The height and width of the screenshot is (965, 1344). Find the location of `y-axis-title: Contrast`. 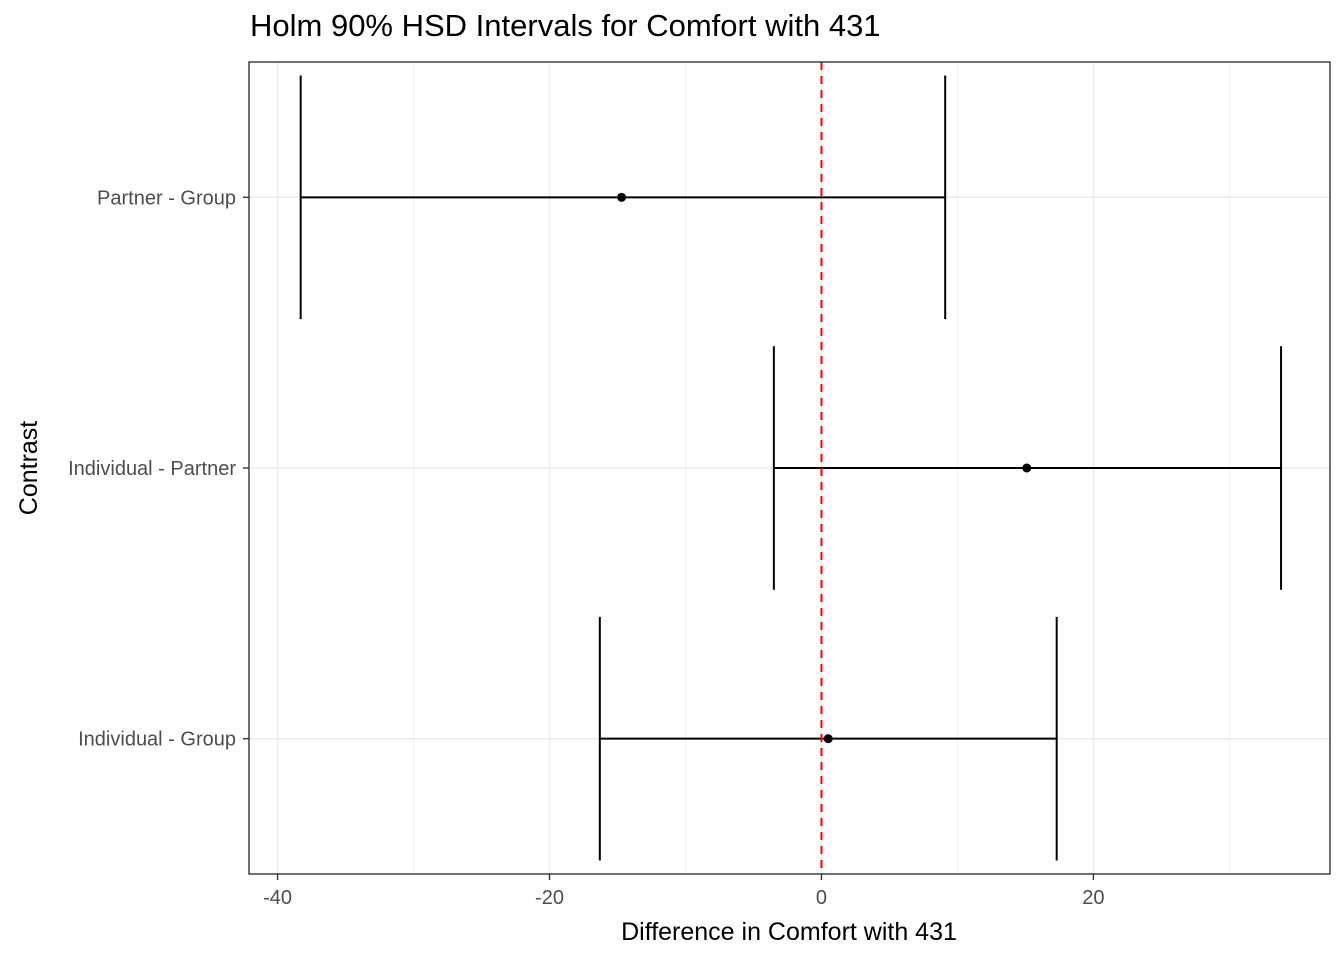

y-axis-title: Contrast is located at coordinates (29, 468).